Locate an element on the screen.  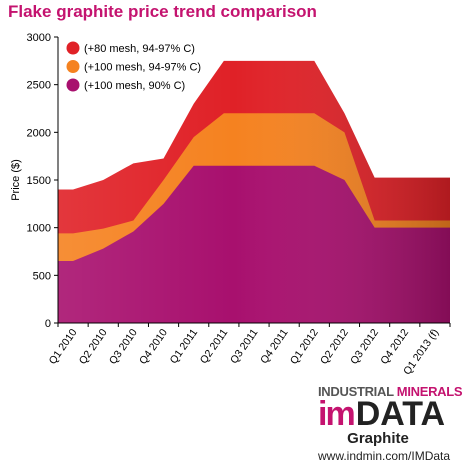
x-tick-label: Q3 2011 is located at coordinates (244, 346).